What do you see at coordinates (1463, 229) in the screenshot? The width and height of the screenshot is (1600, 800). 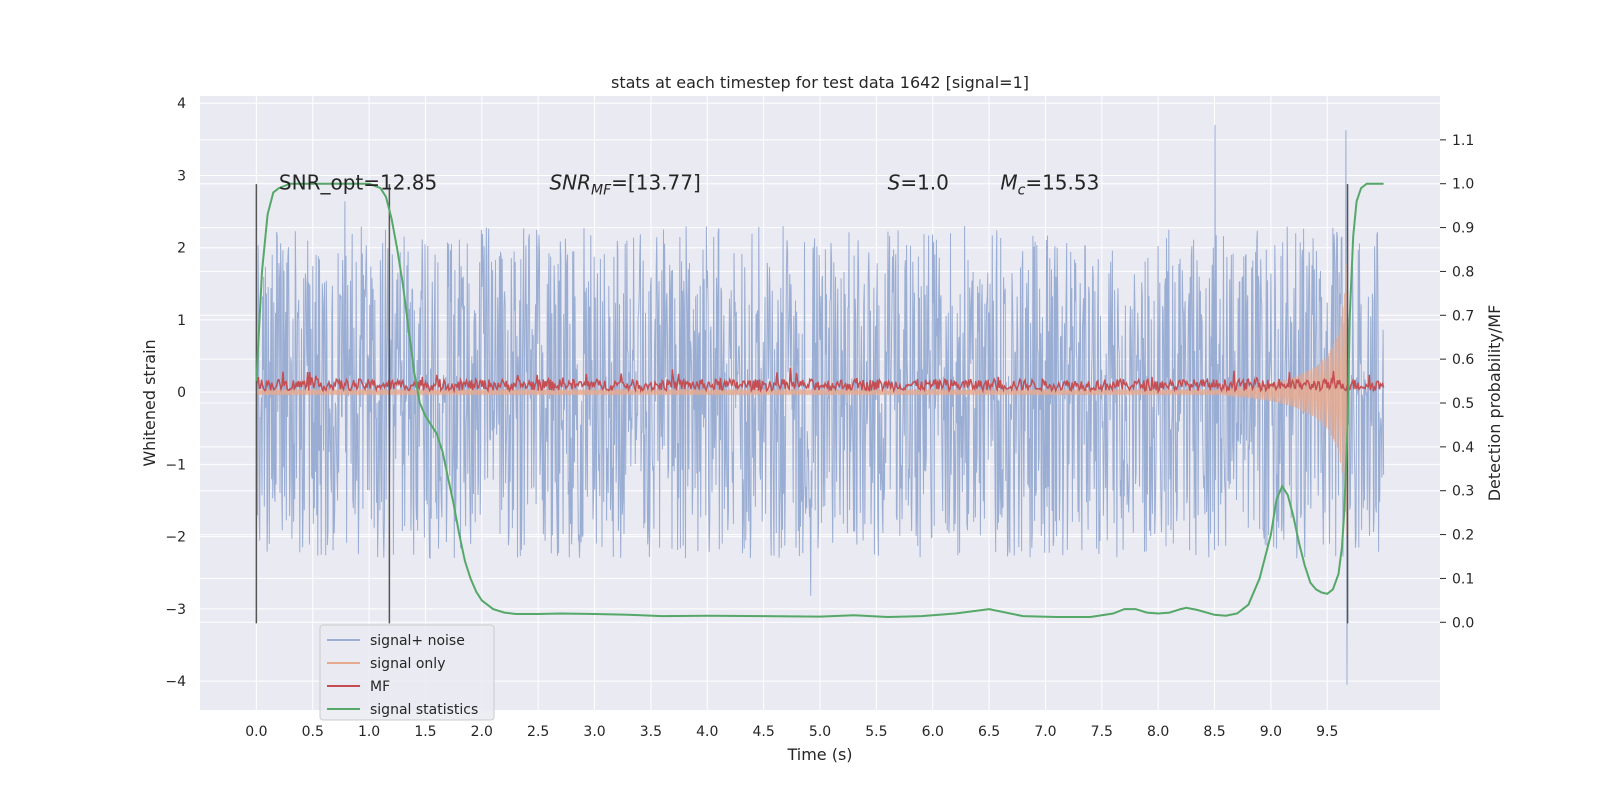 I see `y-right-tick-label-9: 0.9` at bounding box center [1463, 229].